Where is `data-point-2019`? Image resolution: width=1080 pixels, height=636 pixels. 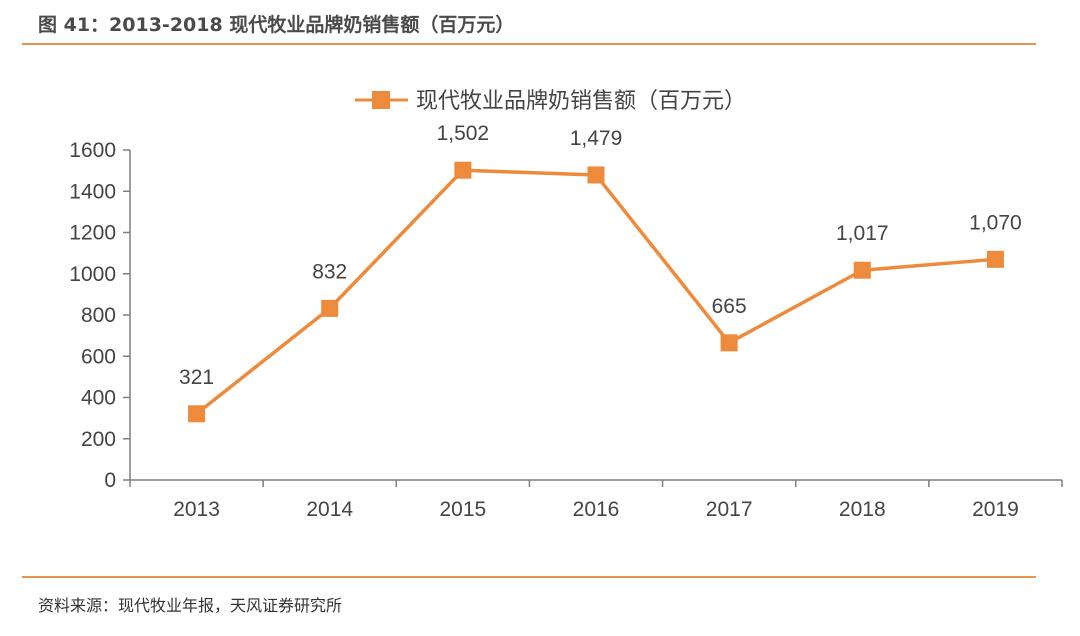
data-point-2019 is located at coordinates (995, 259).